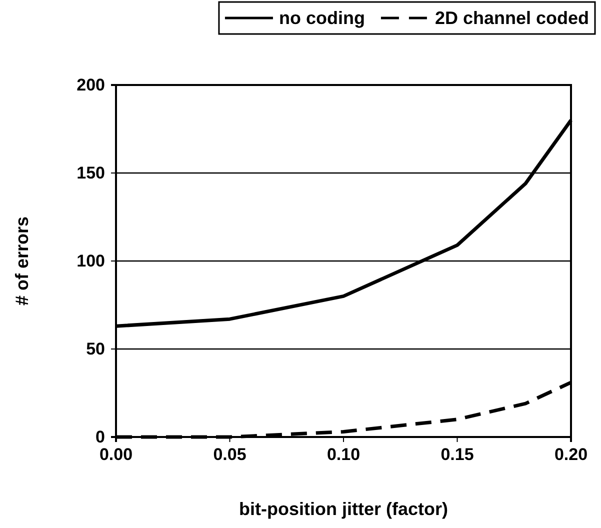 The height and width of the screenshot is (528, 601). I want to click on y-axis-title: # of errors, so click(22, 261).